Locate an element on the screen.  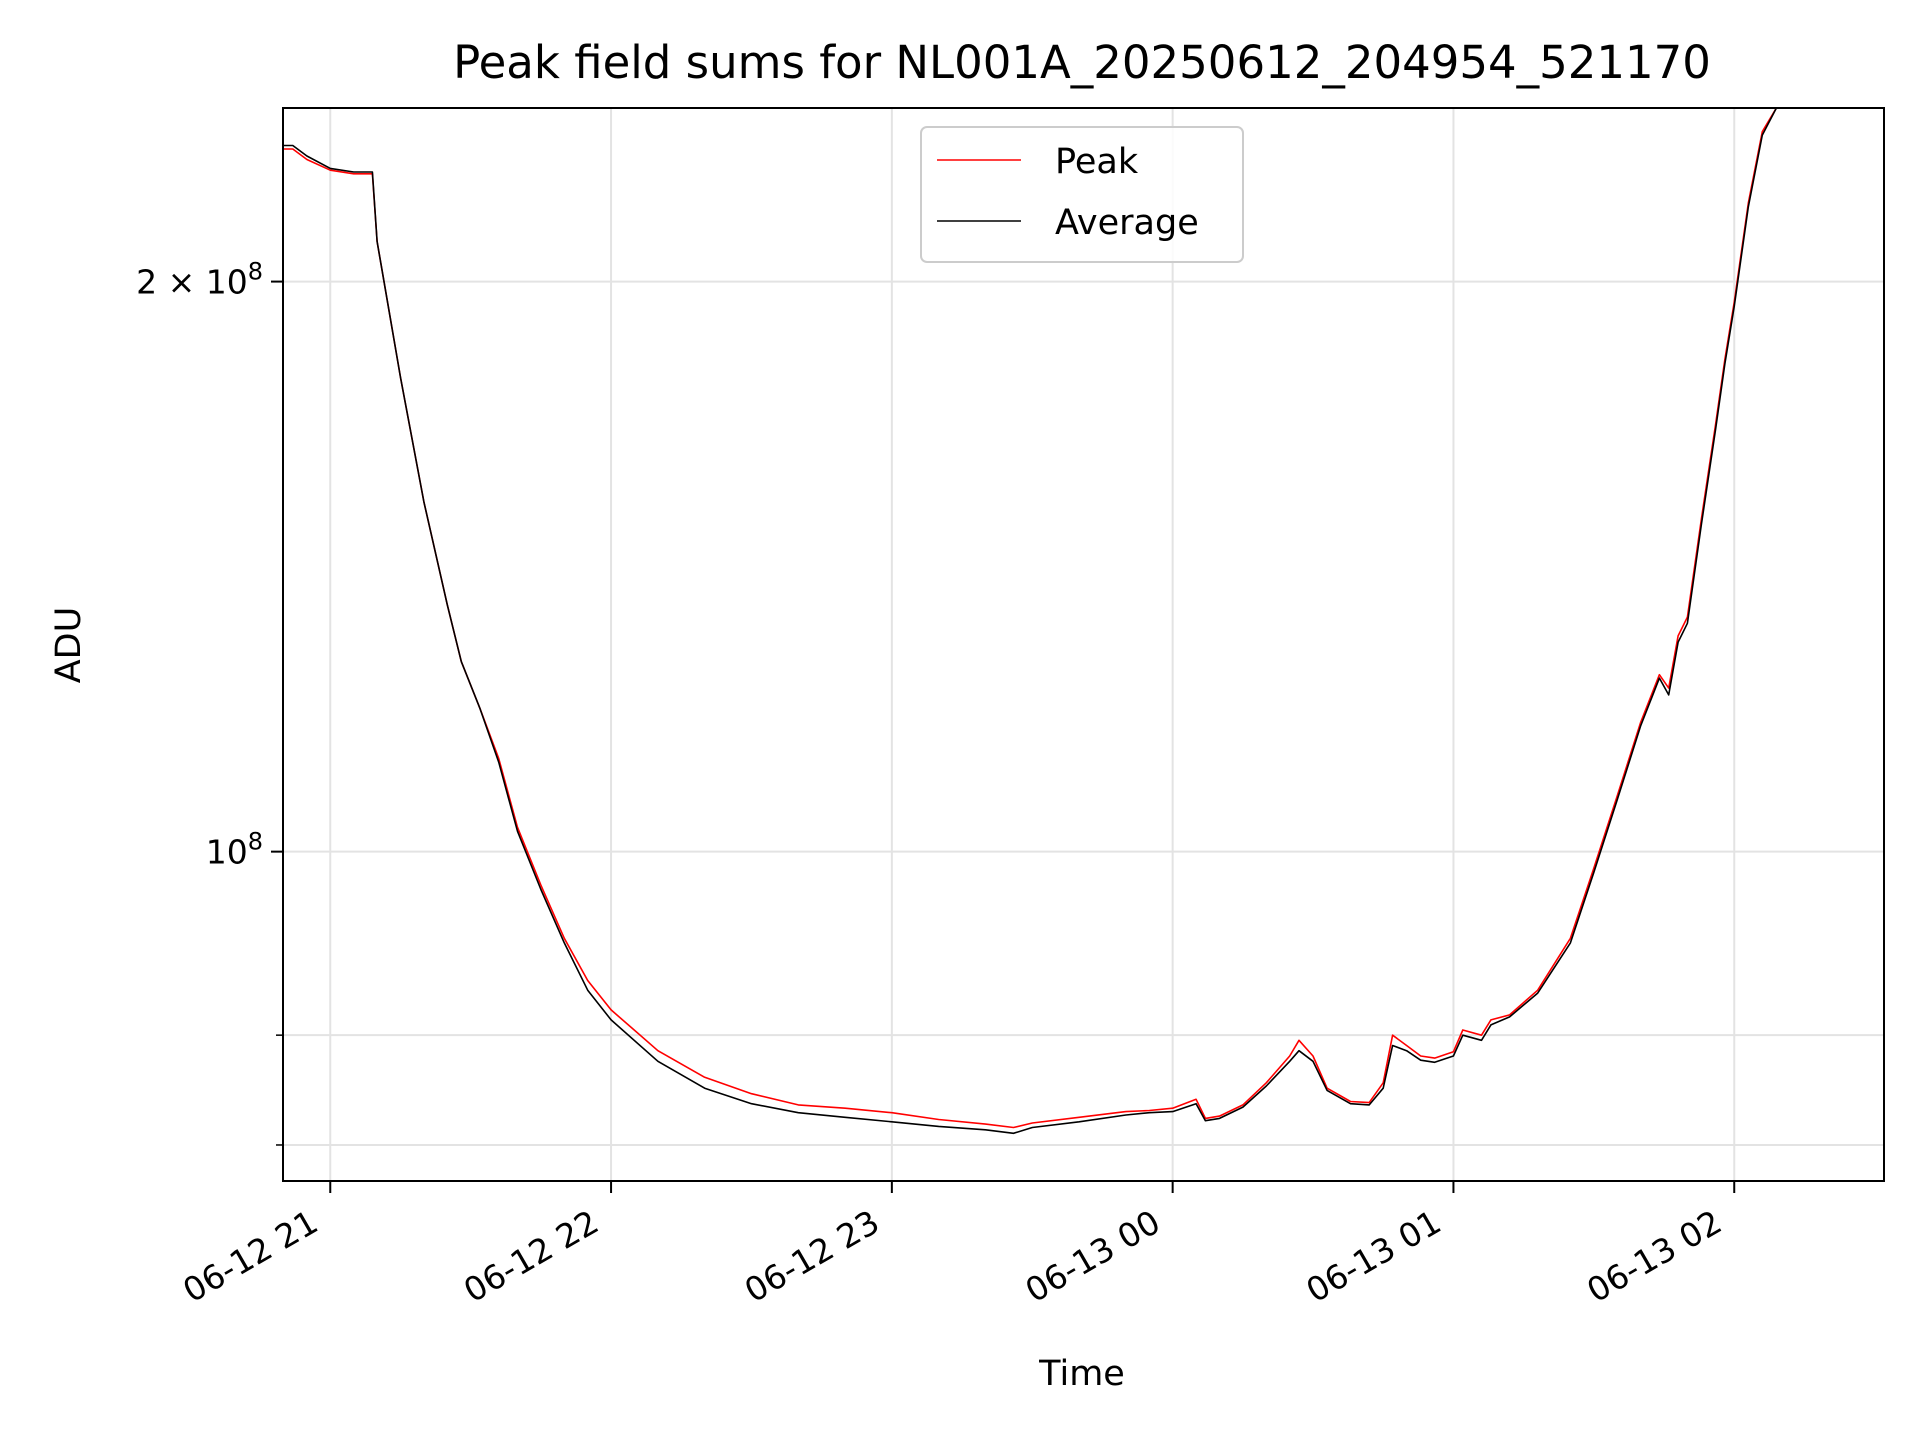
y-tick-label: 2 × 10⁸ is located at coordinates (199, 280).